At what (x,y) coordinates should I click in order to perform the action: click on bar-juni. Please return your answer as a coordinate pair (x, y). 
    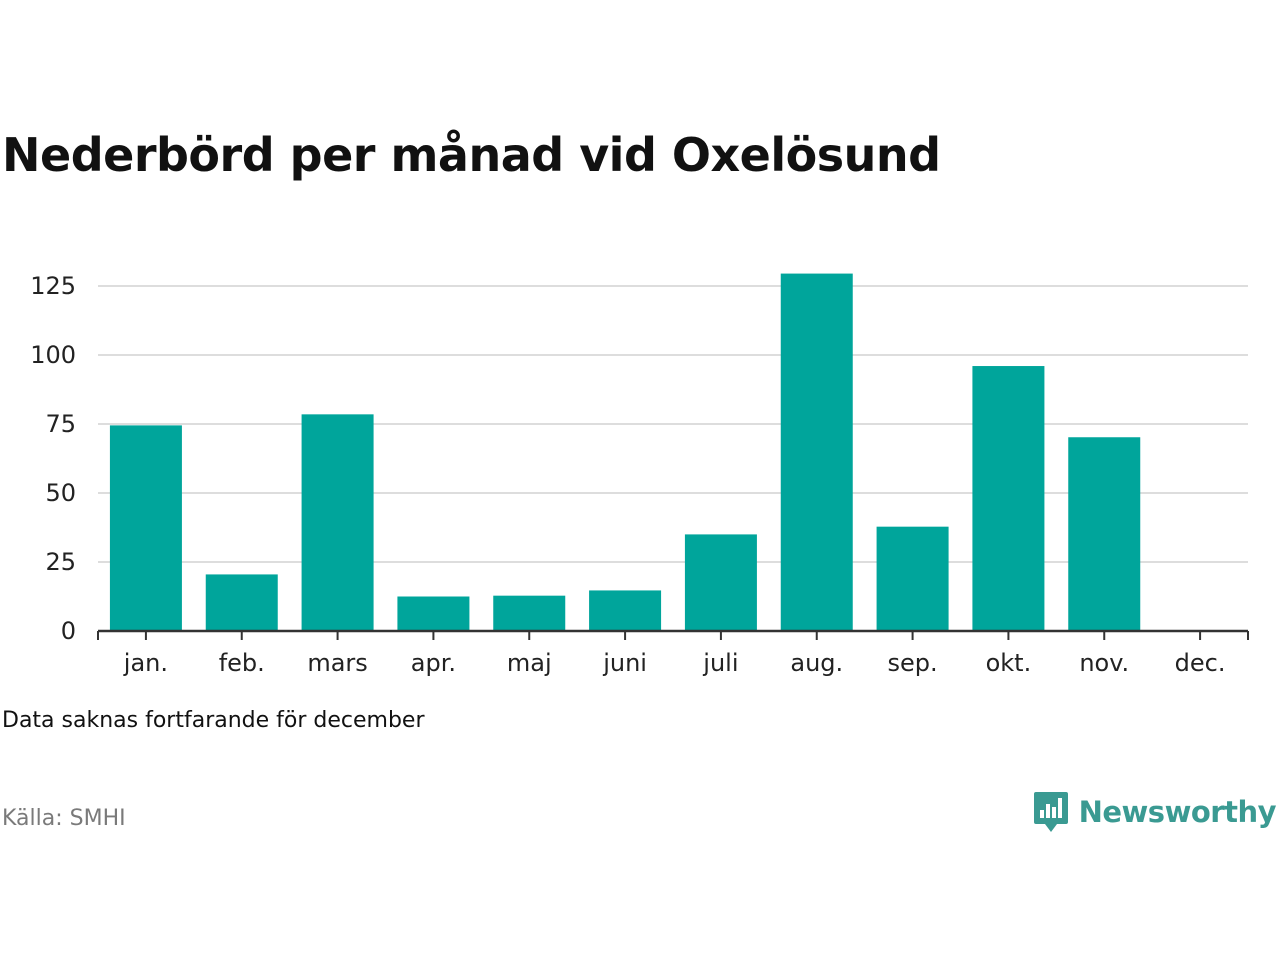
    Looking at the image, I should click on (625, 610).